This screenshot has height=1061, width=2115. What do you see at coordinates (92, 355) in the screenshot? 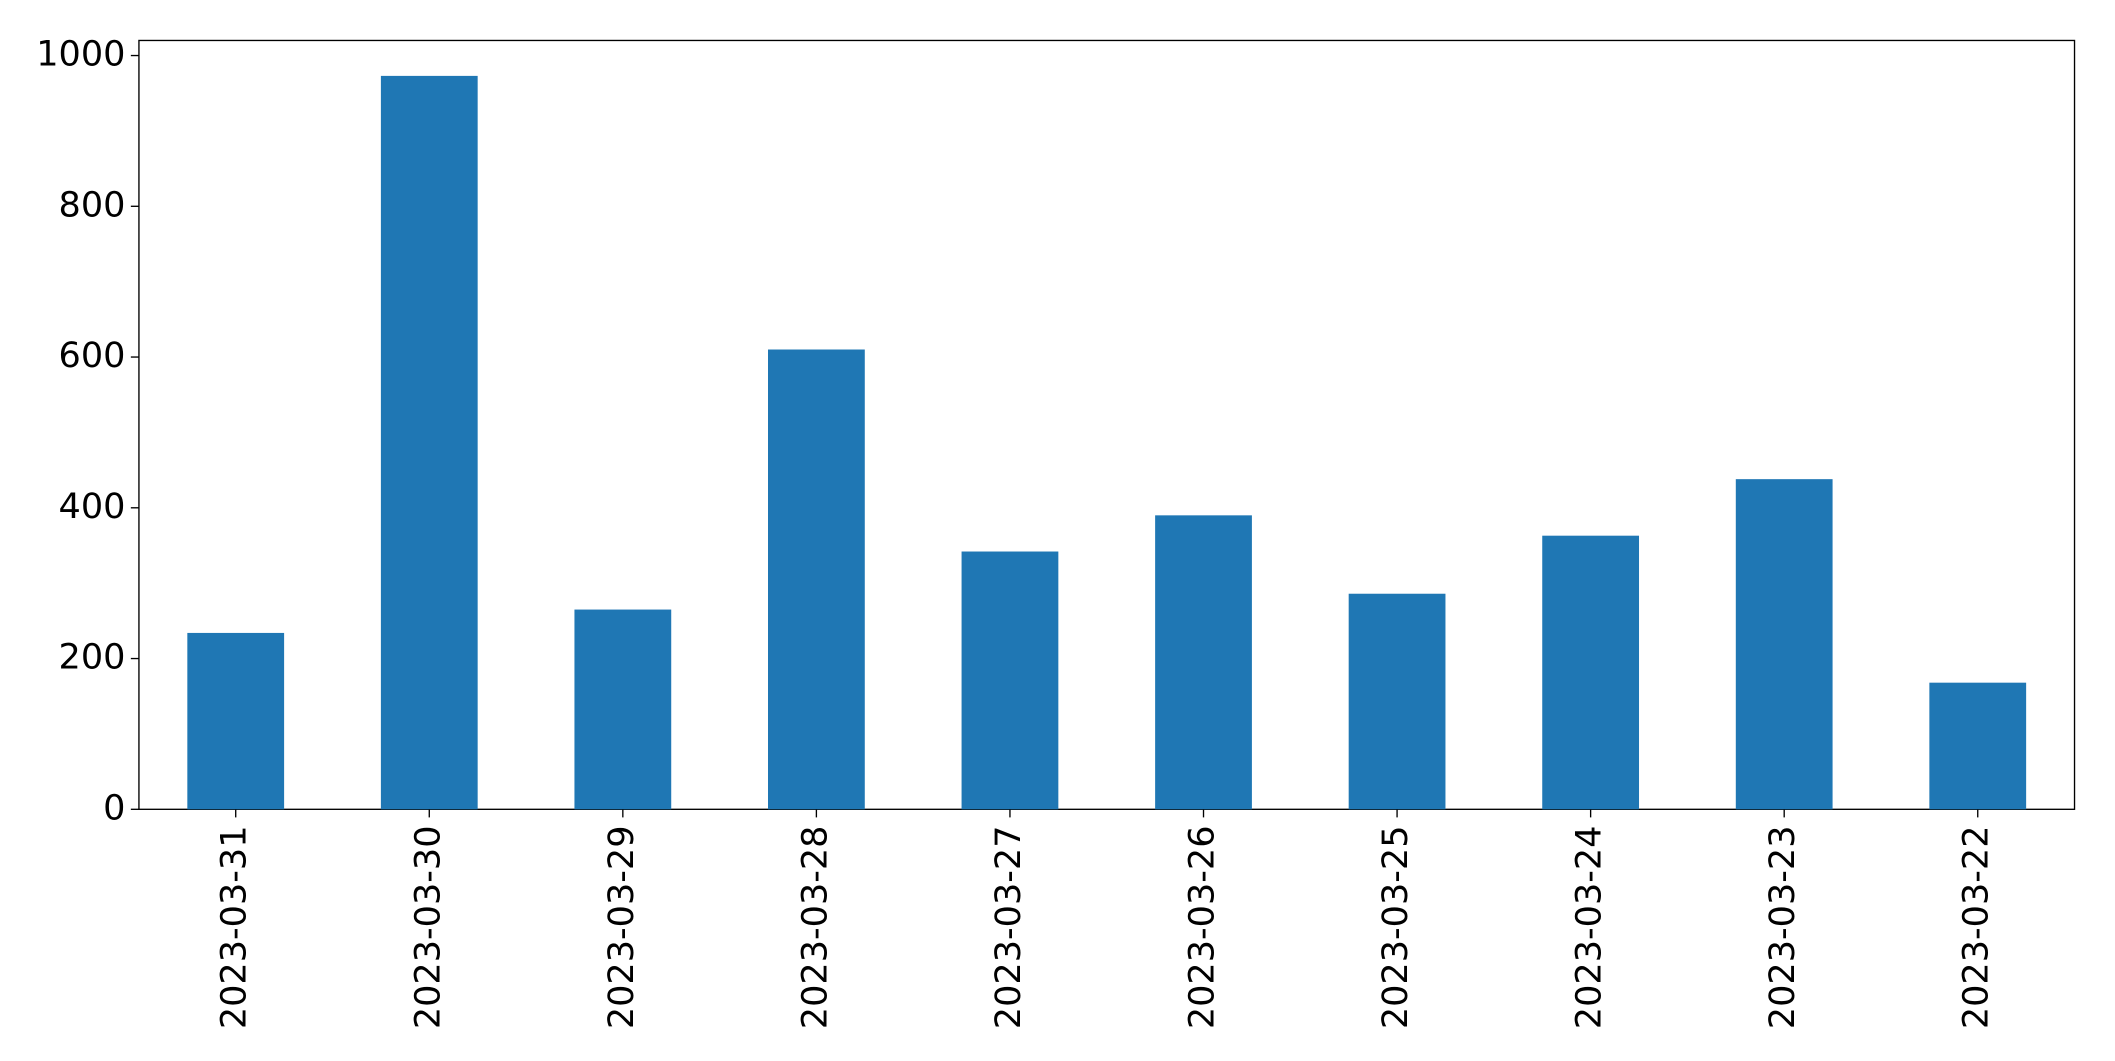
I see `y-tick-label: 600` at bounding box center [92, 355].